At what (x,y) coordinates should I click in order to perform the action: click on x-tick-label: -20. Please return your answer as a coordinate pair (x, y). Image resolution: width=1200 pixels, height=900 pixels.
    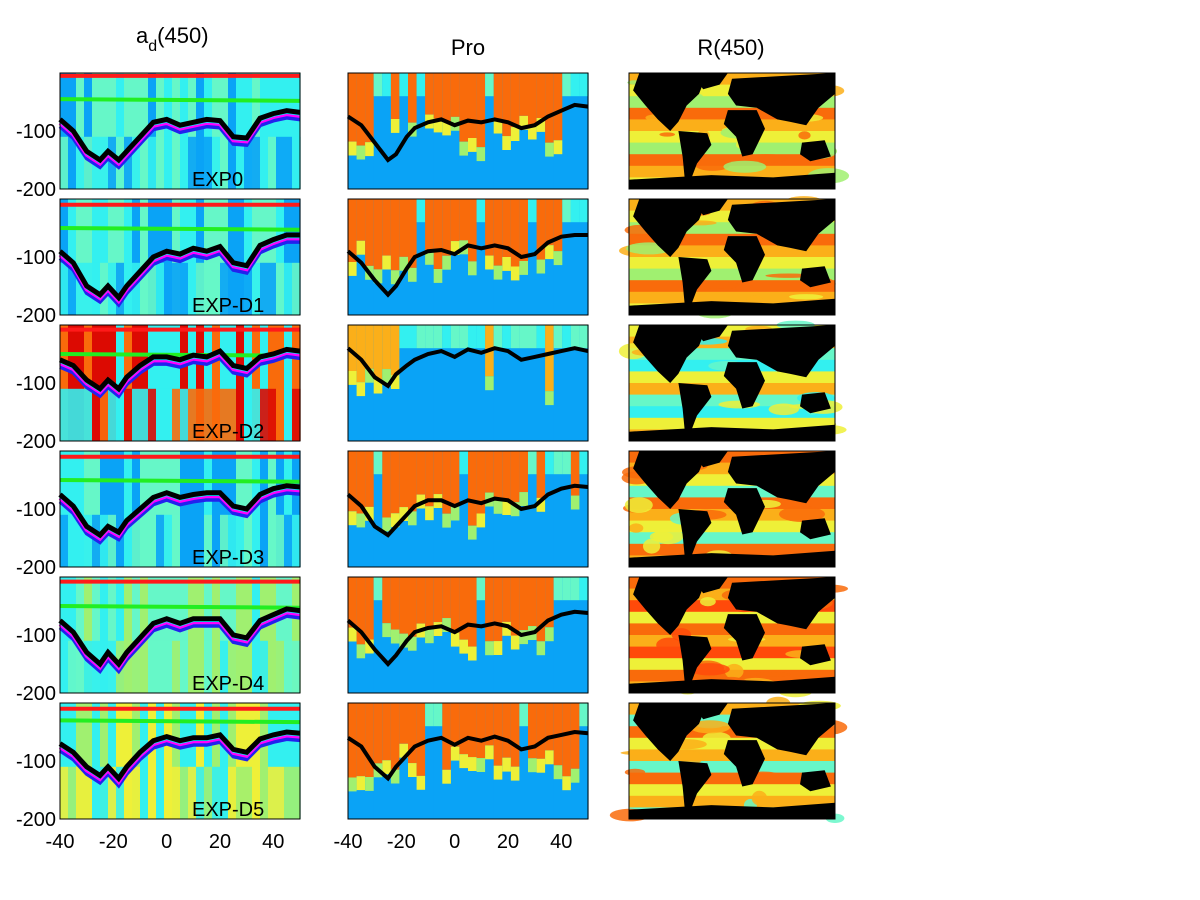
    Looking at the image, I should click on (113, 842).